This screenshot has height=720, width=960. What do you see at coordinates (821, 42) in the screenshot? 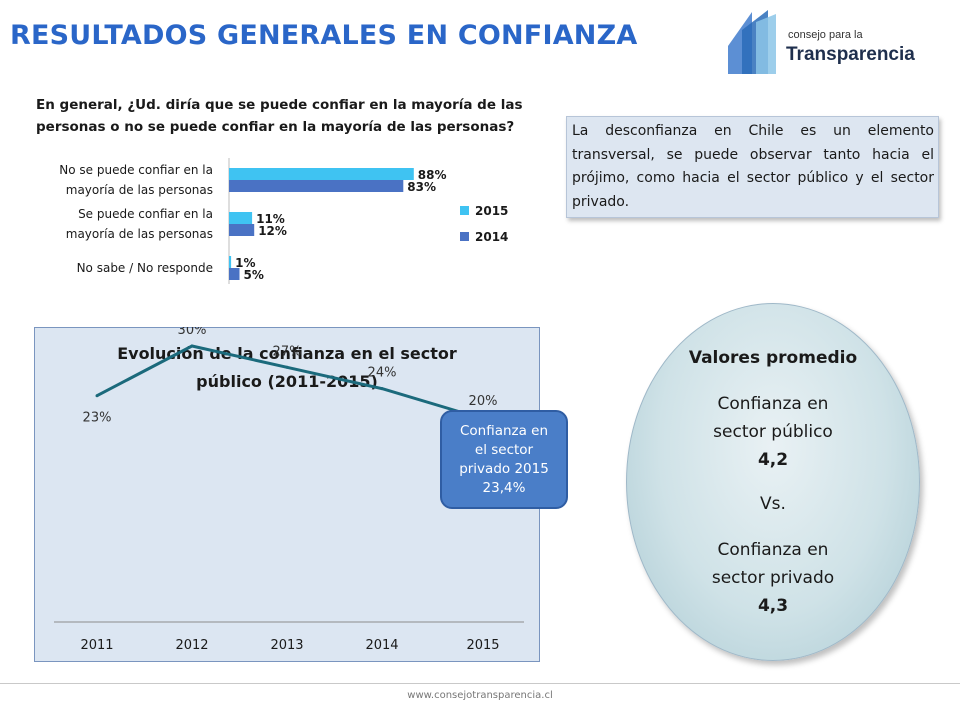
I see `logo: consejo para la Transparencia` at bounding box center [821, 42].